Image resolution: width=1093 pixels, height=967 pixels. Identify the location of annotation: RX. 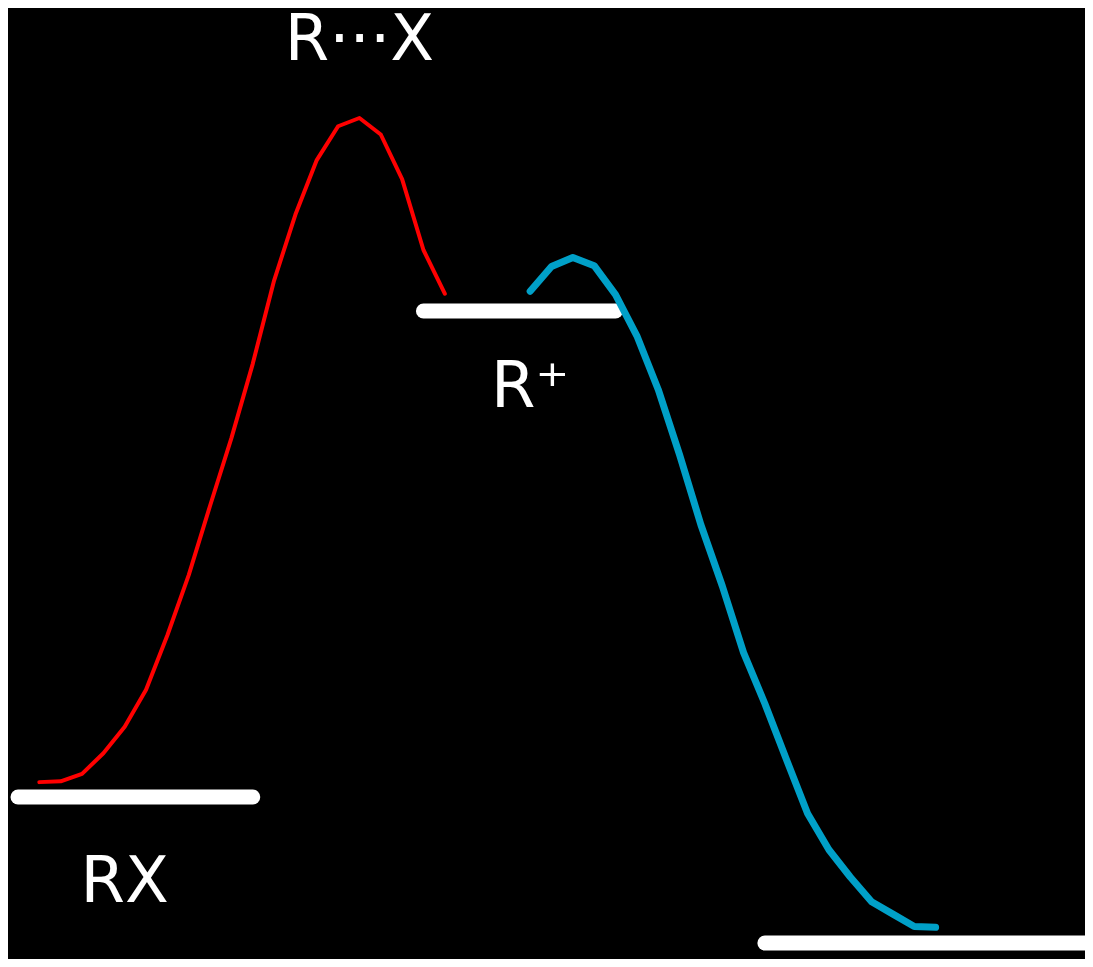
(124, 879).